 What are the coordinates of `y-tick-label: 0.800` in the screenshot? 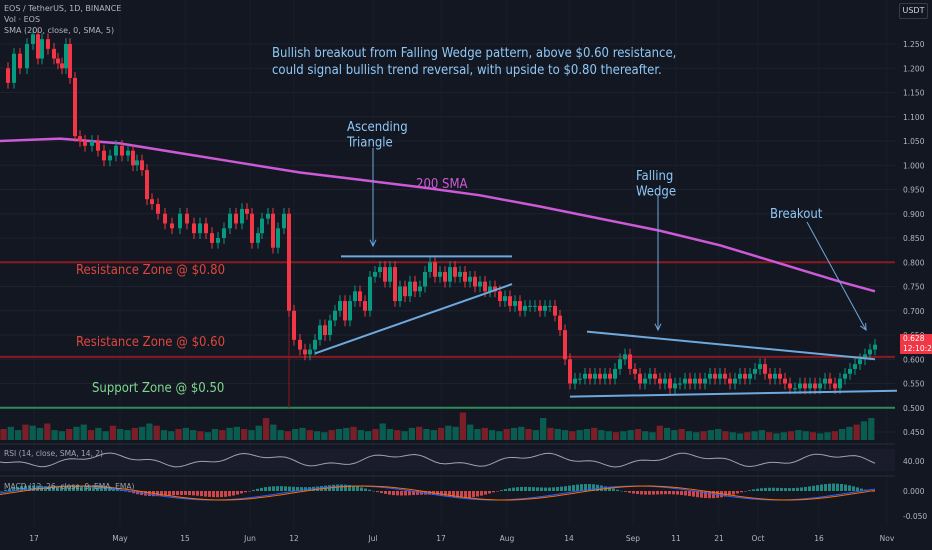 It's located at (914, 262).